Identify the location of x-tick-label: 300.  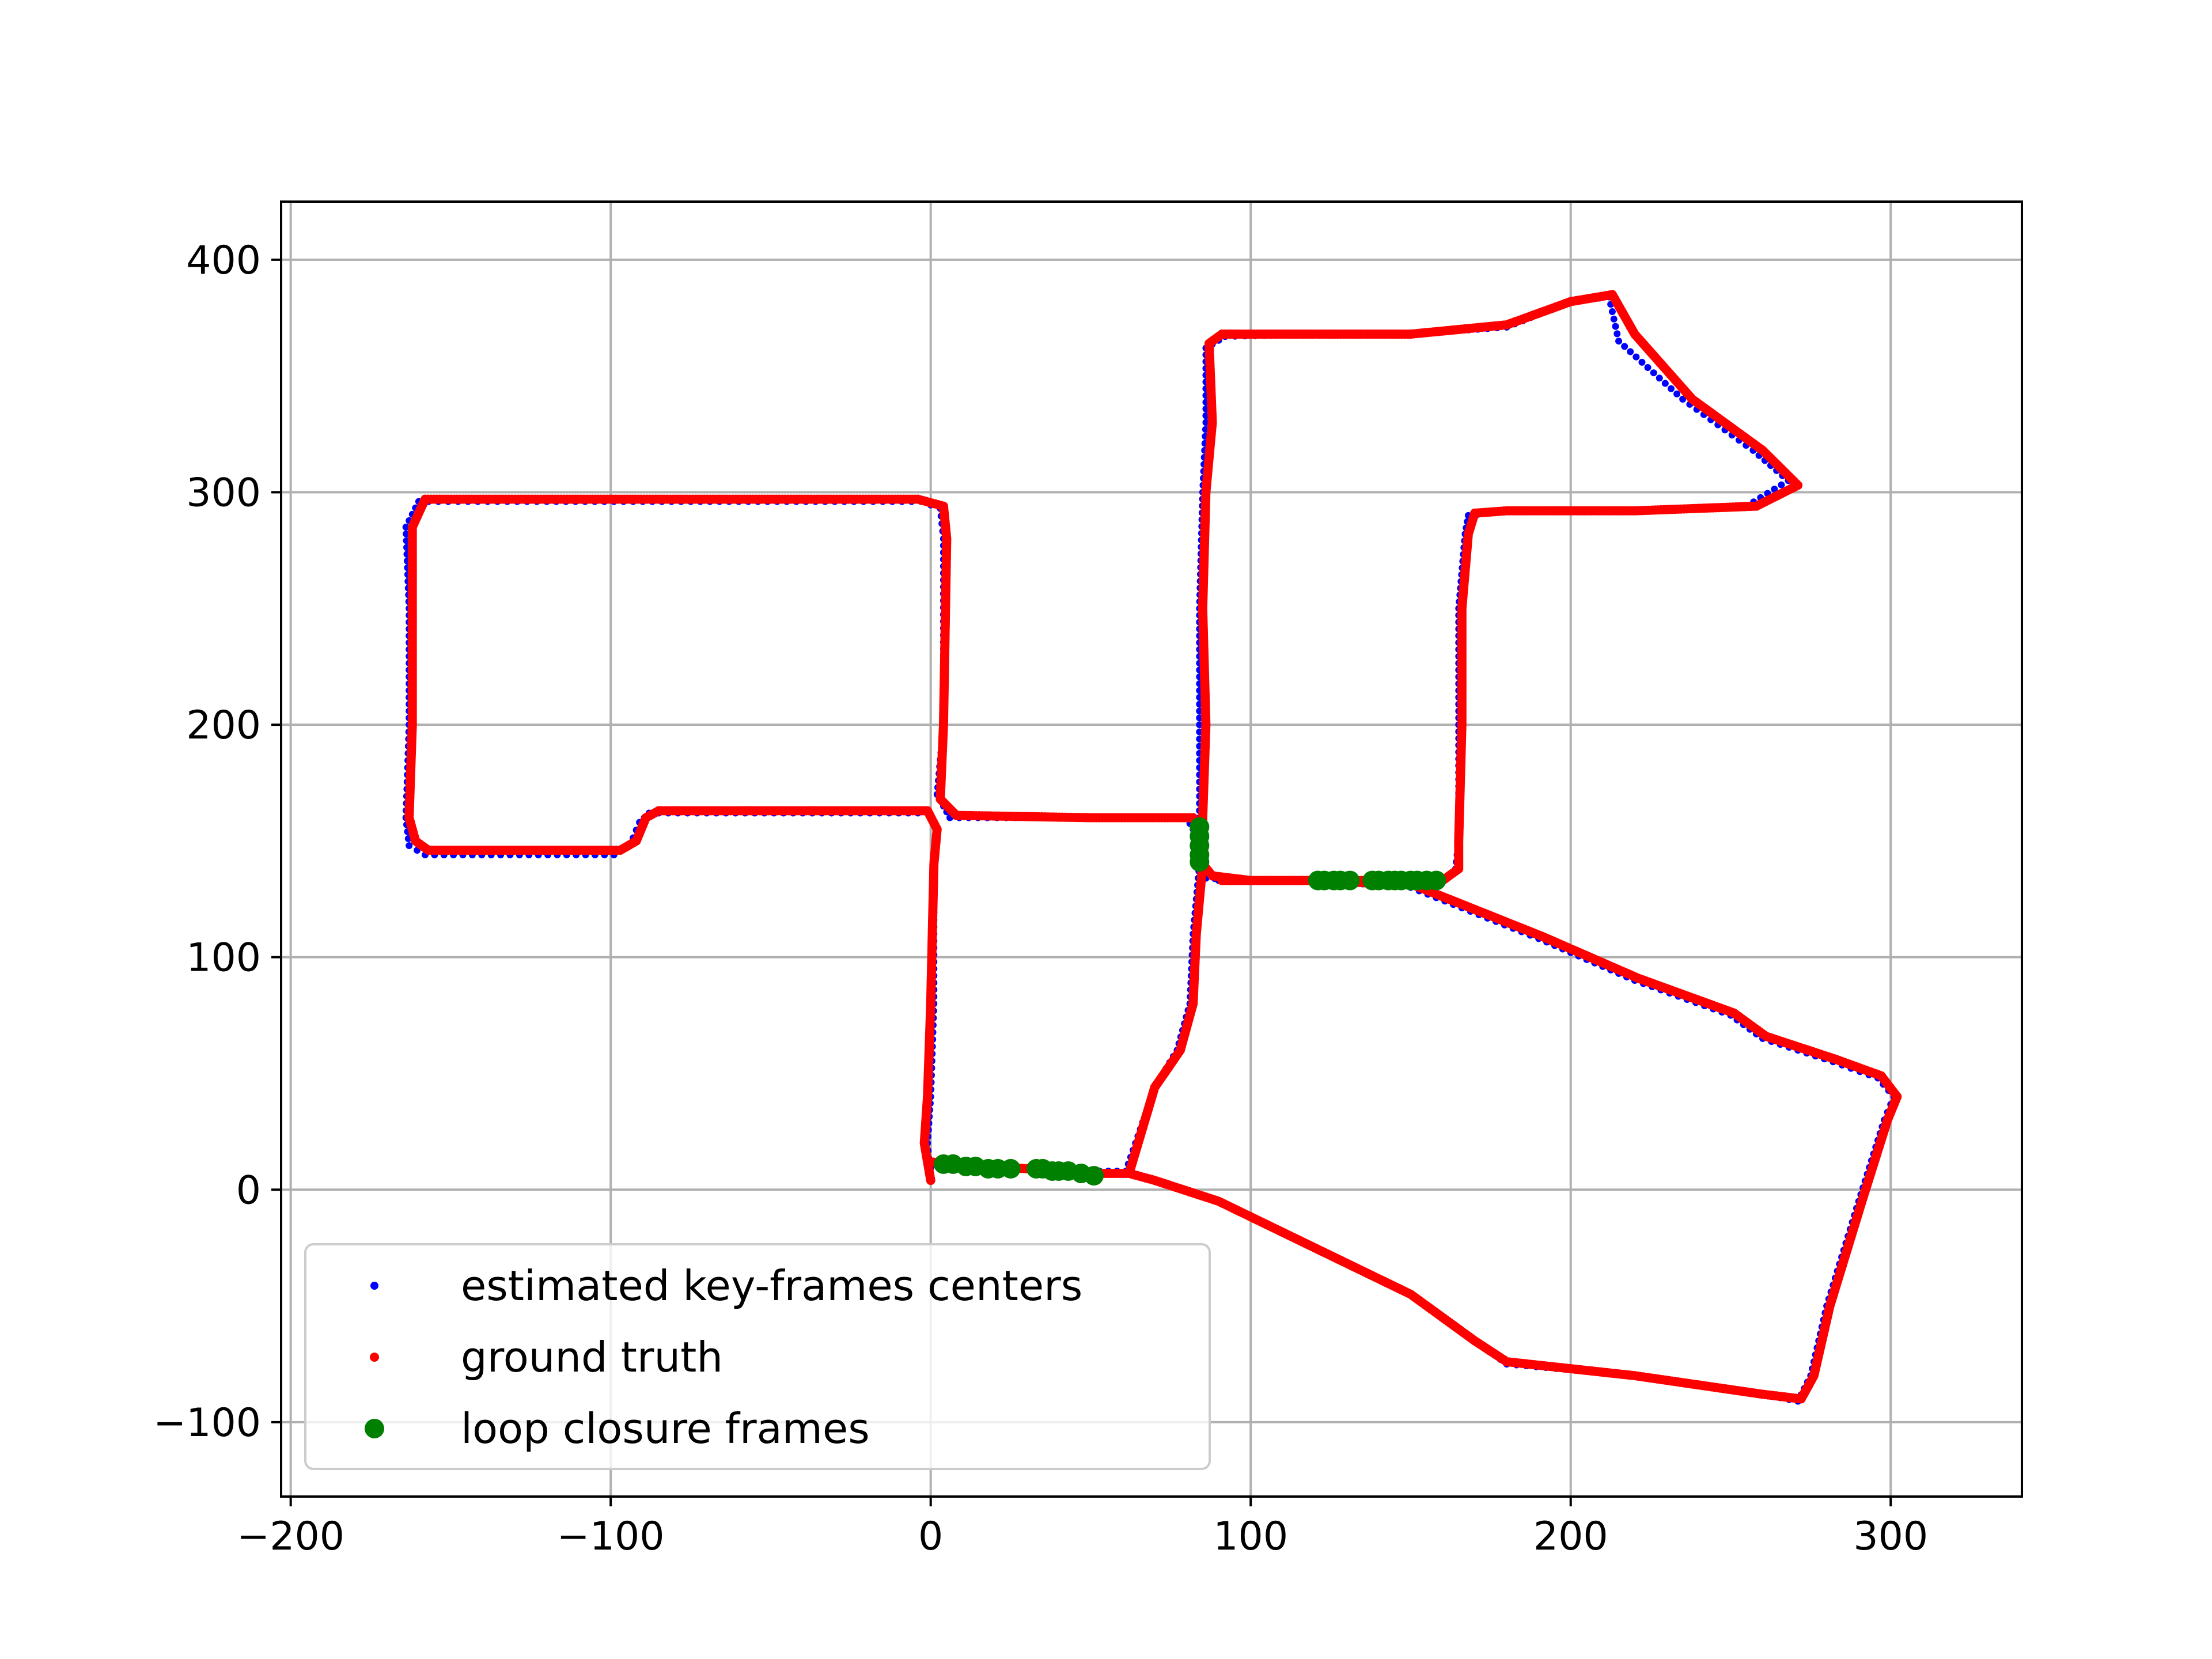
(1890, 1536).